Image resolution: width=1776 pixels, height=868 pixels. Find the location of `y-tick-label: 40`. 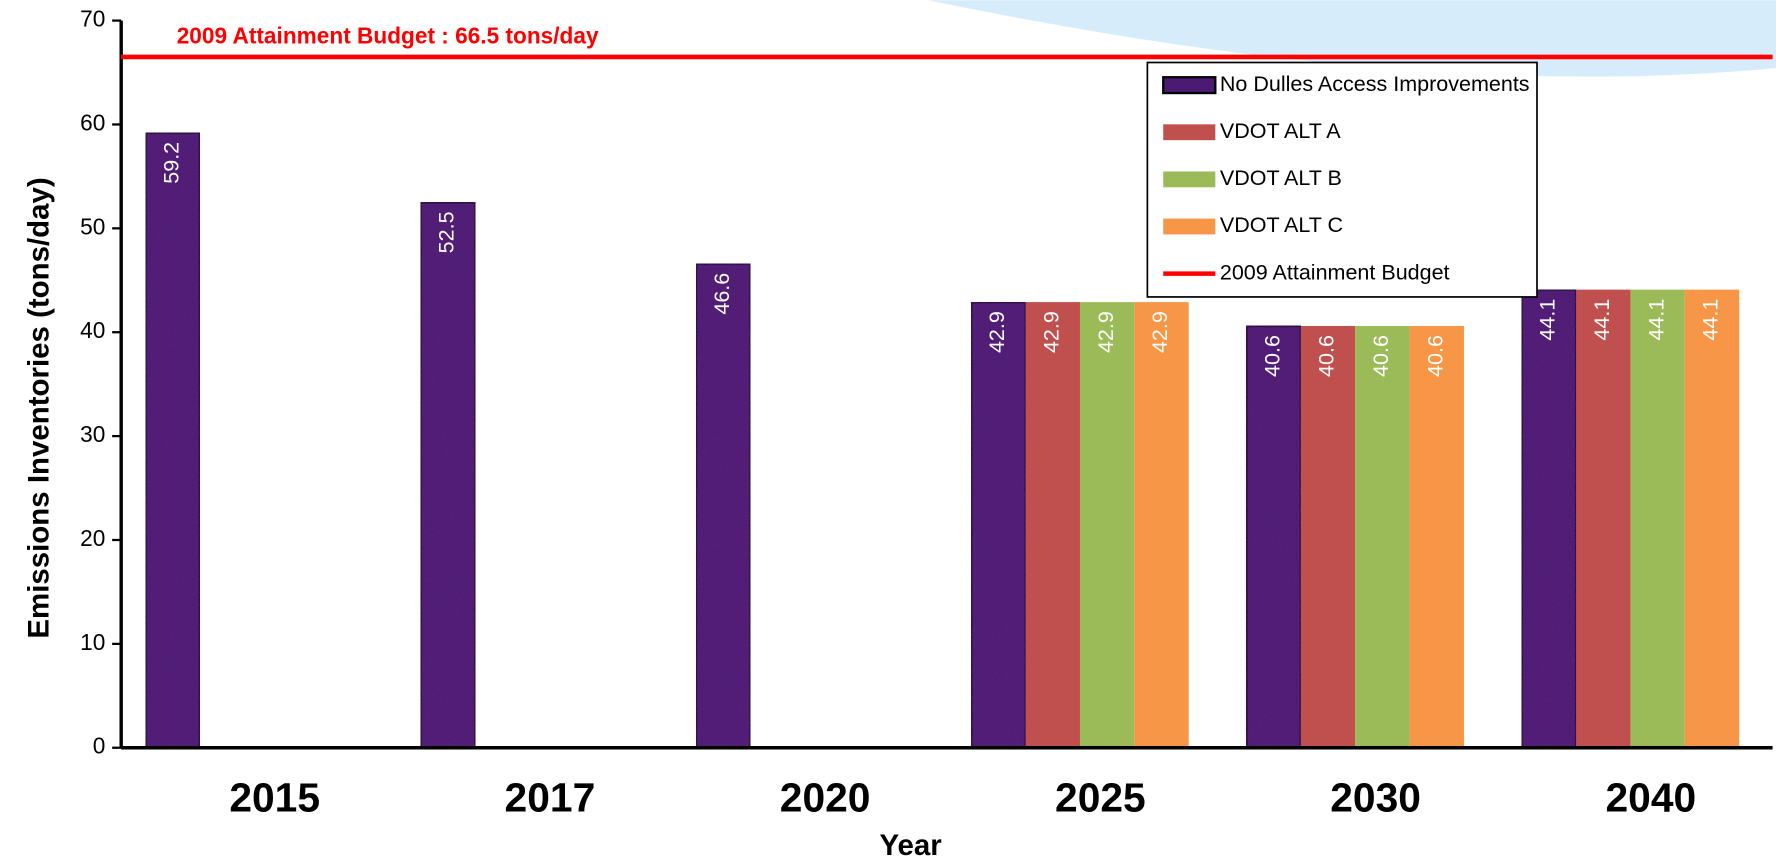

y-tick-label: 40 is located at coordinates (92, 330).